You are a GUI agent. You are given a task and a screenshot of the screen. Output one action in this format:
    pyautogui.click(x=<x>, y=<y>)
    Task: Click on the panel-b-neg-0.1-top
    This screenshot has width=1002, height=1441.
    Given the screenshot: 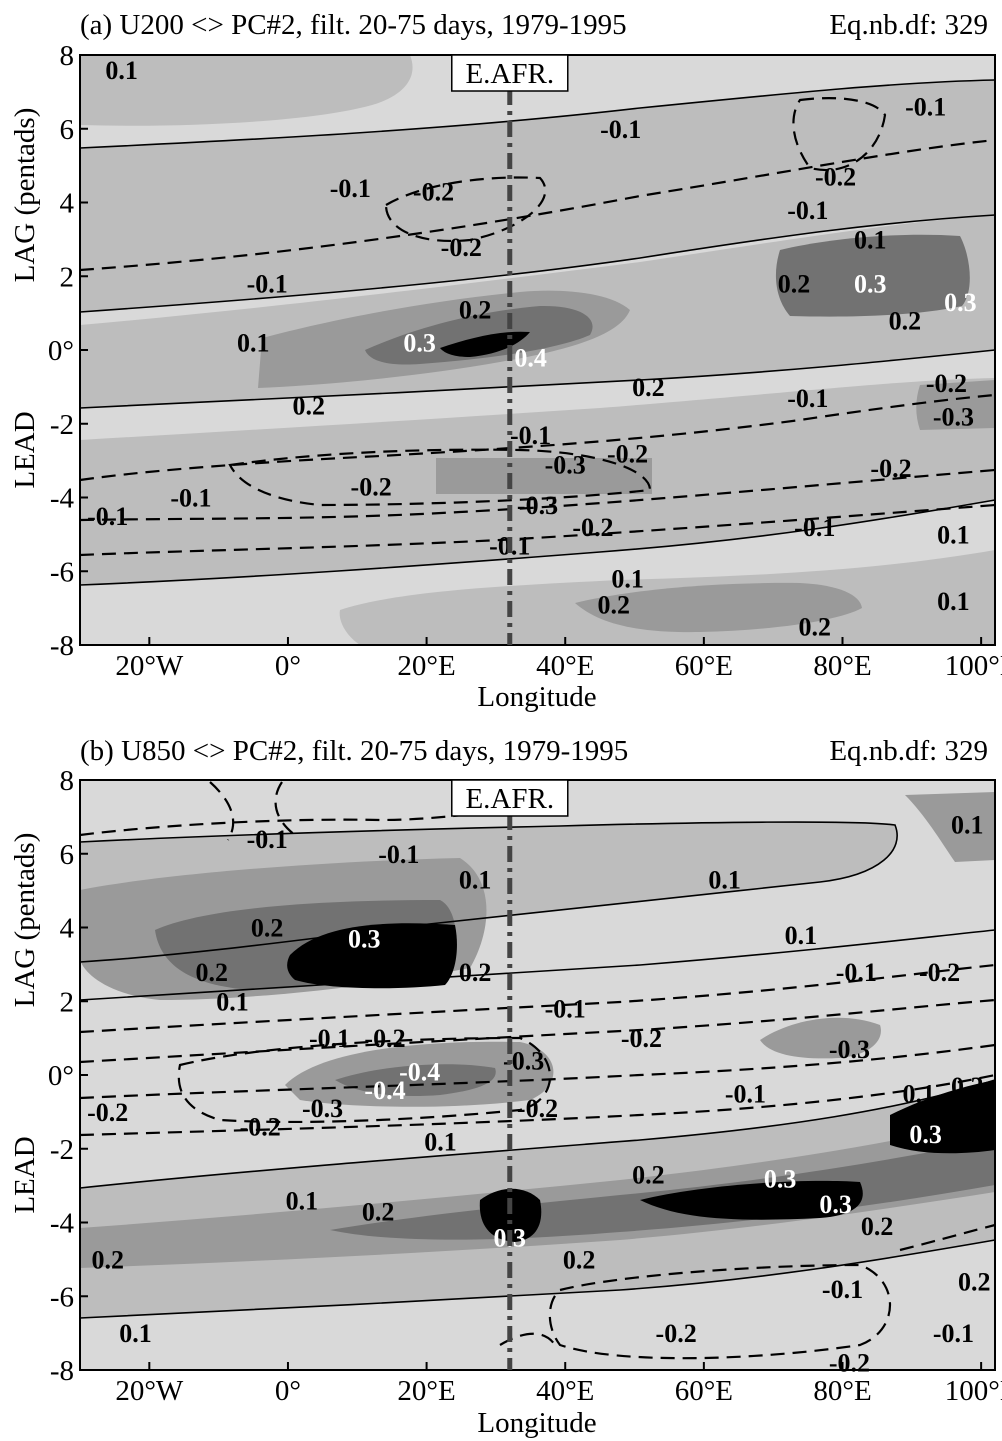 What is the action you would take?
    pyautogui.click(x=290, y=822)
    